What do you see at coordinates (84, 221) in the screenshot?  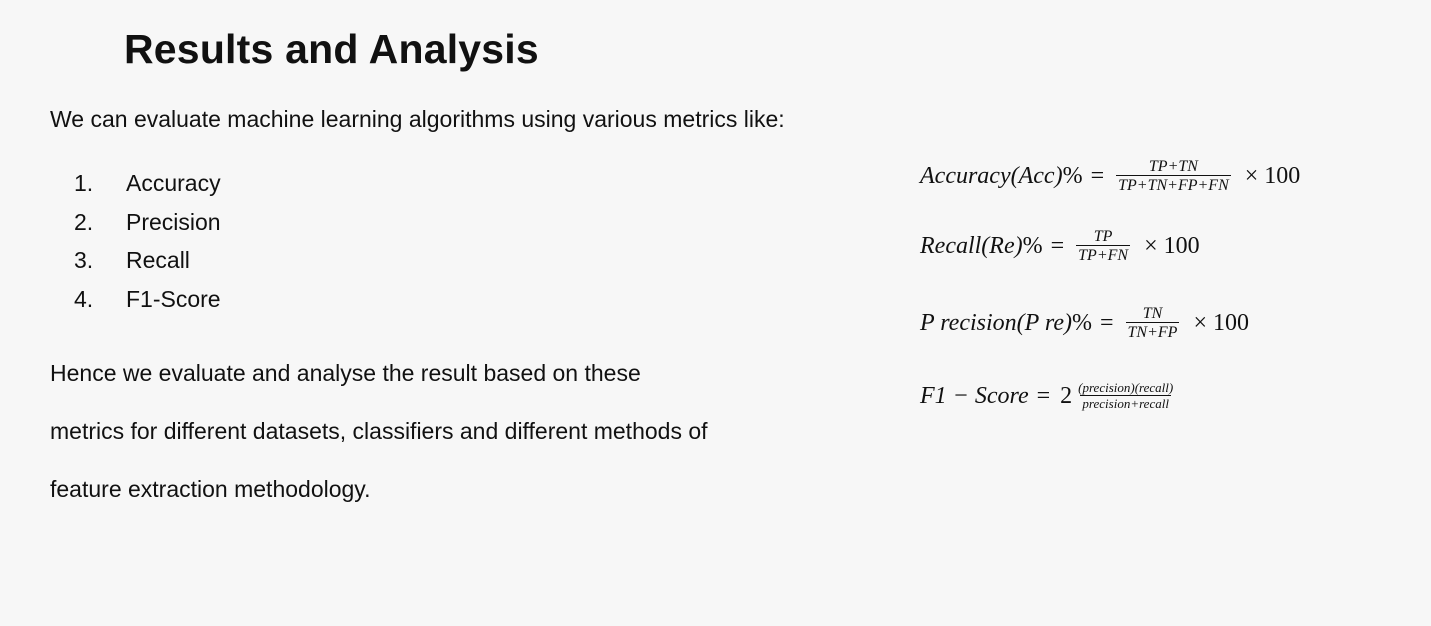 I see `list-item-number: 2.` at bounding box center [84, 221].